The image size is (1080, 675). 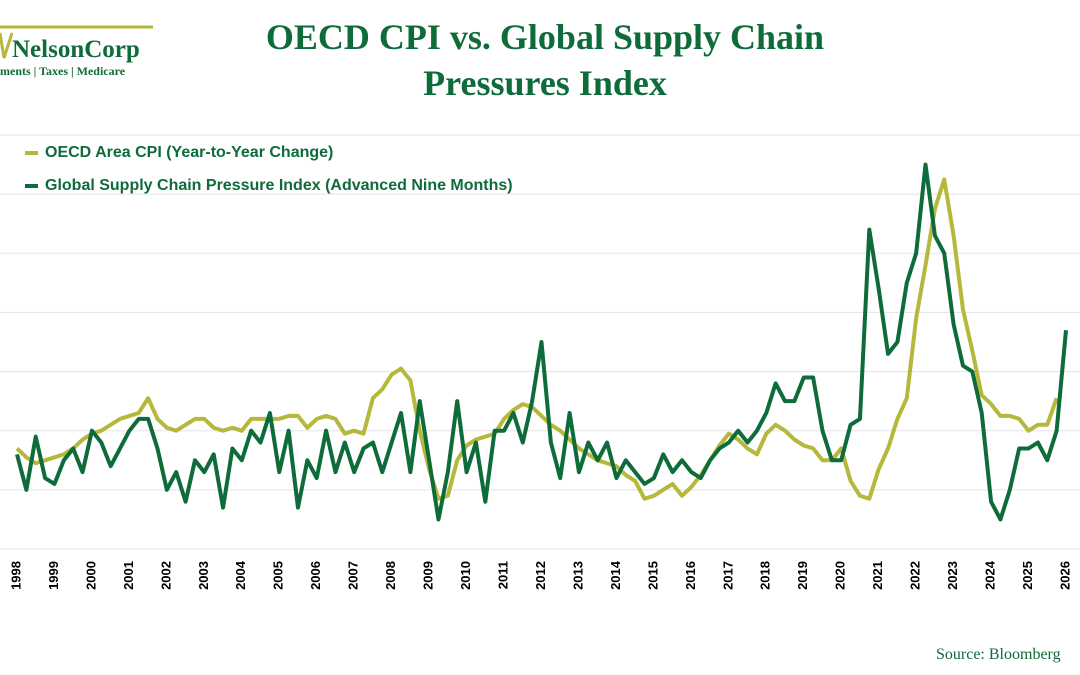 I want to click on x-tick-label: 2014, so click(x=615, y=575).